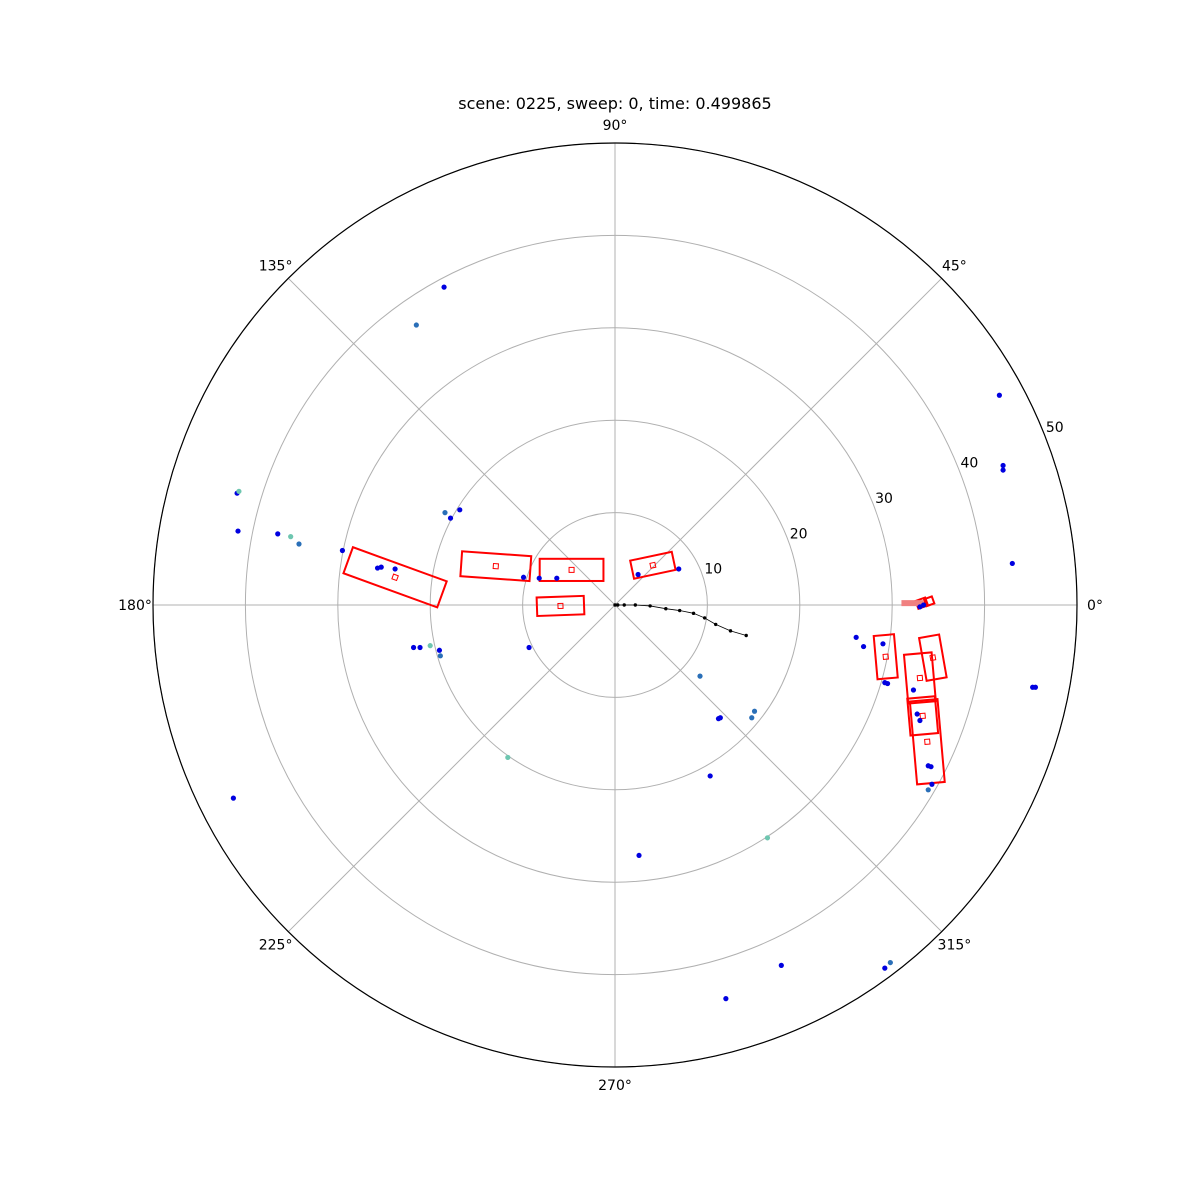  What do you see at coordinates (1095, 606) in the screenshot?
I see `angle-tick-label: 0°` at bounding box center [1095, 606].